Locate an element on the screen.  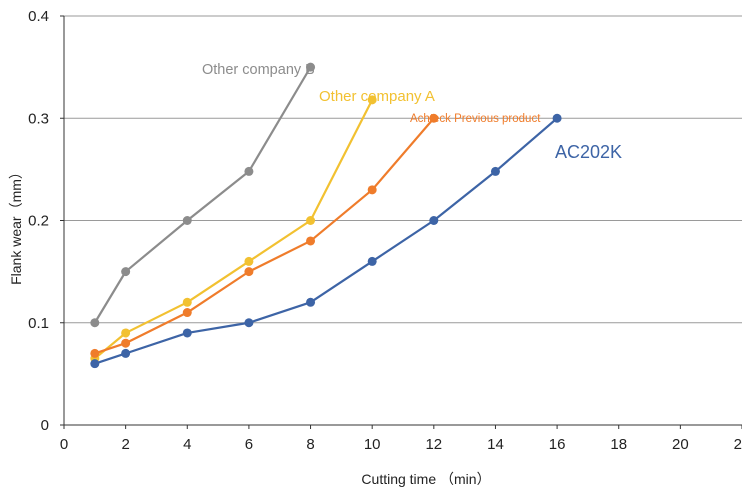
x-tick-label-8: 16 is located at coordinates (557, 444).